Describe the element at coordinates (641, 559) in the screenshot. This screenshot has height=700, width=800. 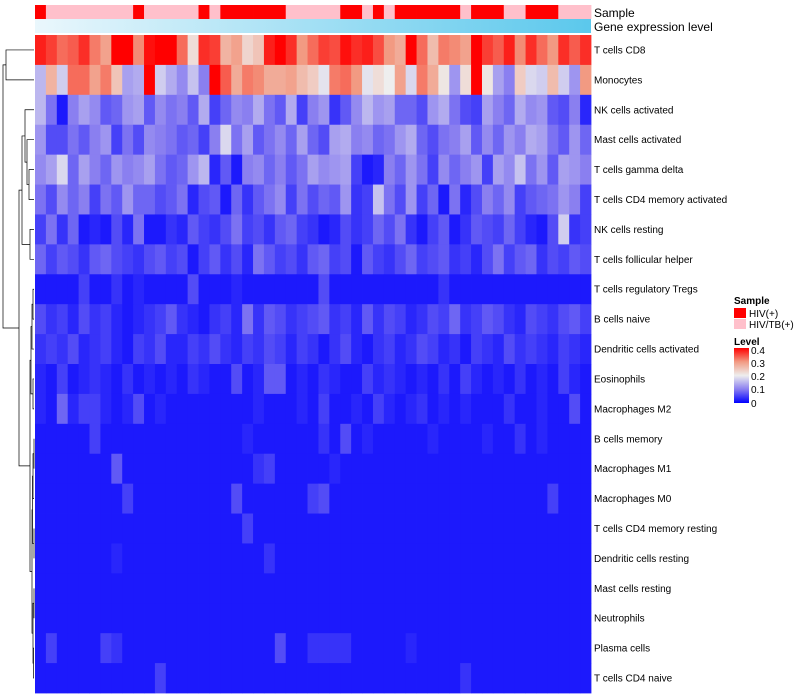
I see `row-label: Dendritic cells resting` at that location.